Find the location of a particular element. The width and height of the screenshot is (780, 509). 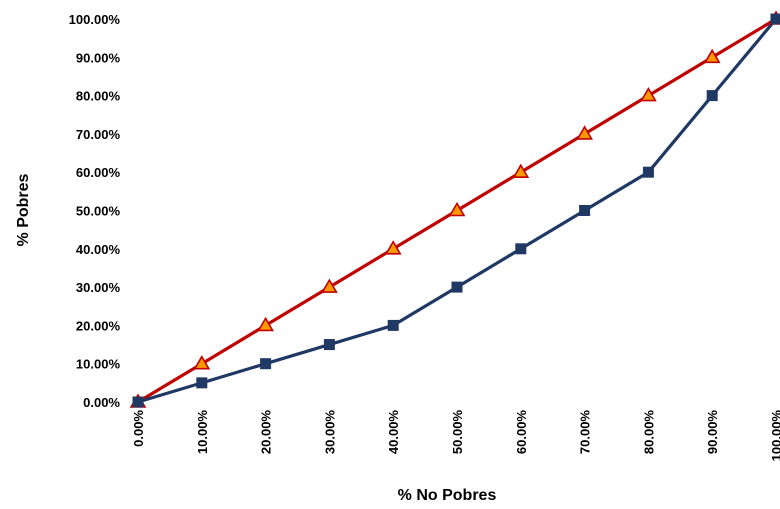

x-tick-label: 0.00% is located at coordinates (138, 428).